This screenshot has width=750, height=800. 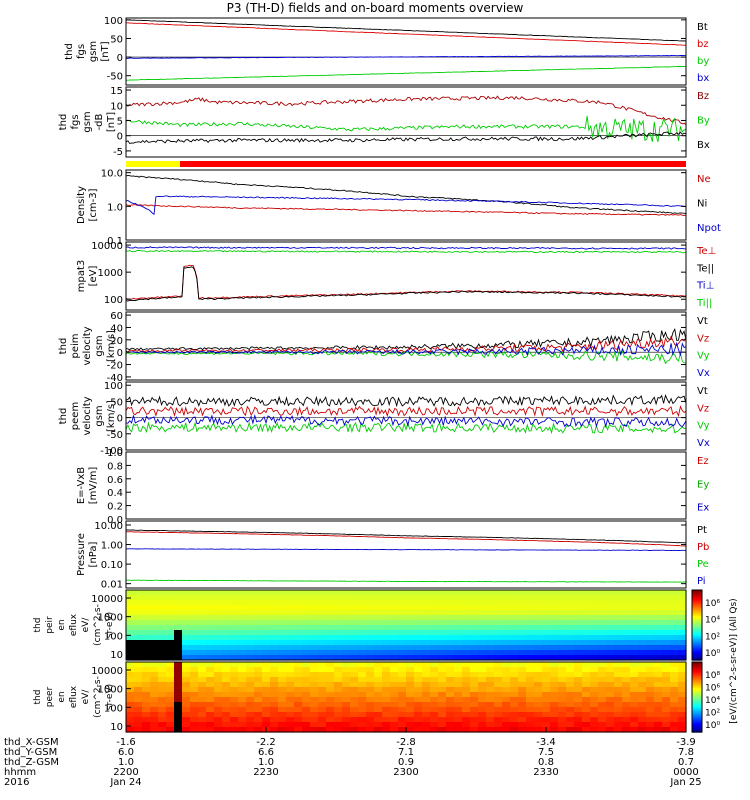 What do you see at coordinates (115, 466) in the screenshot?
I see `y-tick-label: 0.8` at bounding box center [115, 466].